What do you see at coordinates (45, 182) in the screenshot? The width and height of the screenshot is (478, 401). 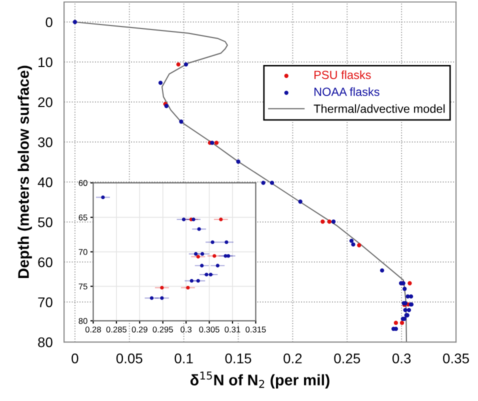 I see `y-tick-label: 40` at bounding box center [45, 182].